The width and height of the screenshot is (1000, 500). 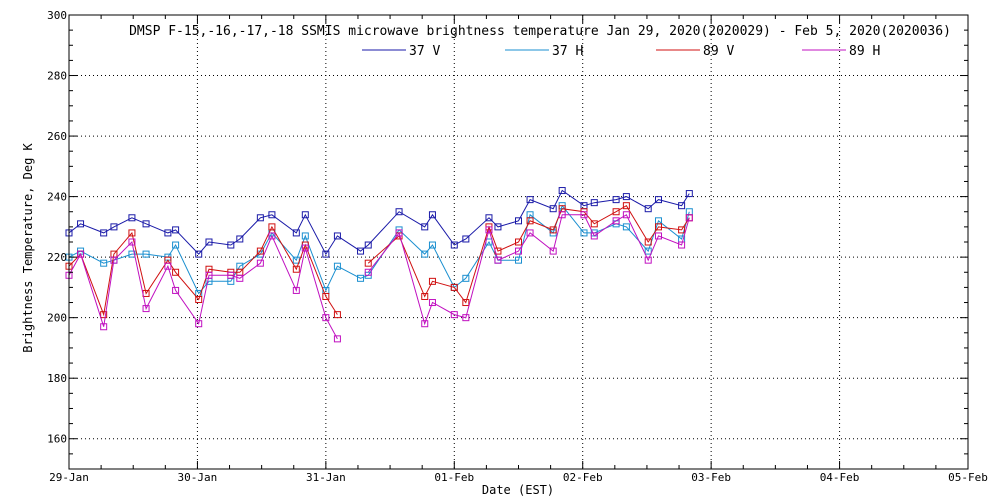 What do you see at coordinates (69, 477) in the screenshot?
I see `x-tick-label: 29-Jan` at bounding box center [69, 477].